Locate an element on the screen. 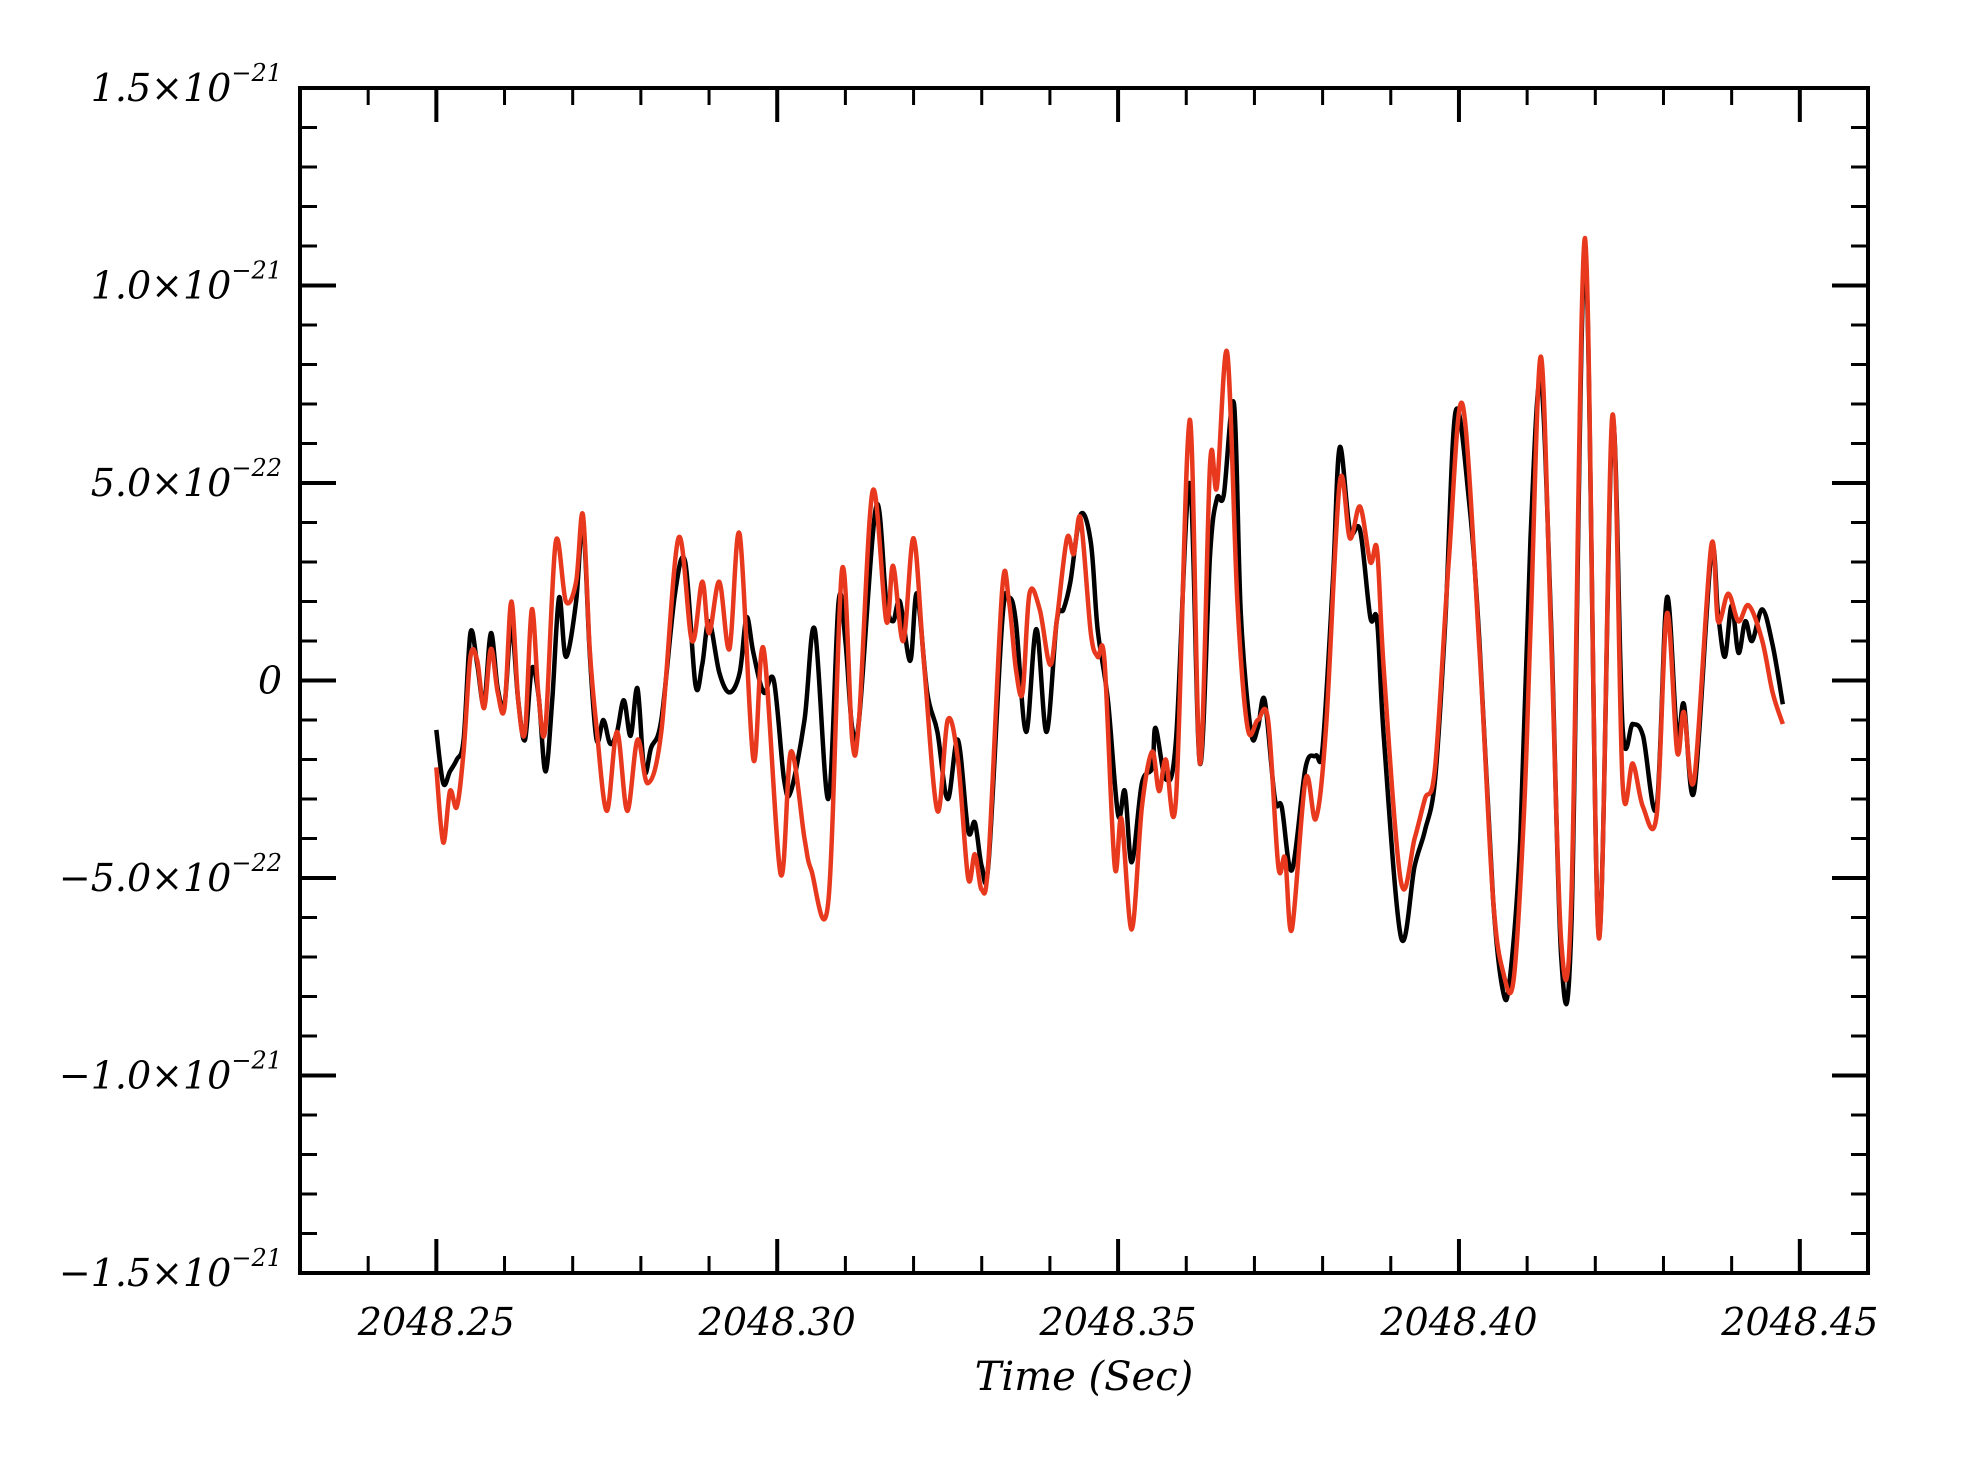  x-tick-labels: 2048.25 2048.30 2048.35 2048.40 2048.45 is located at coordinates (1118, 1322).